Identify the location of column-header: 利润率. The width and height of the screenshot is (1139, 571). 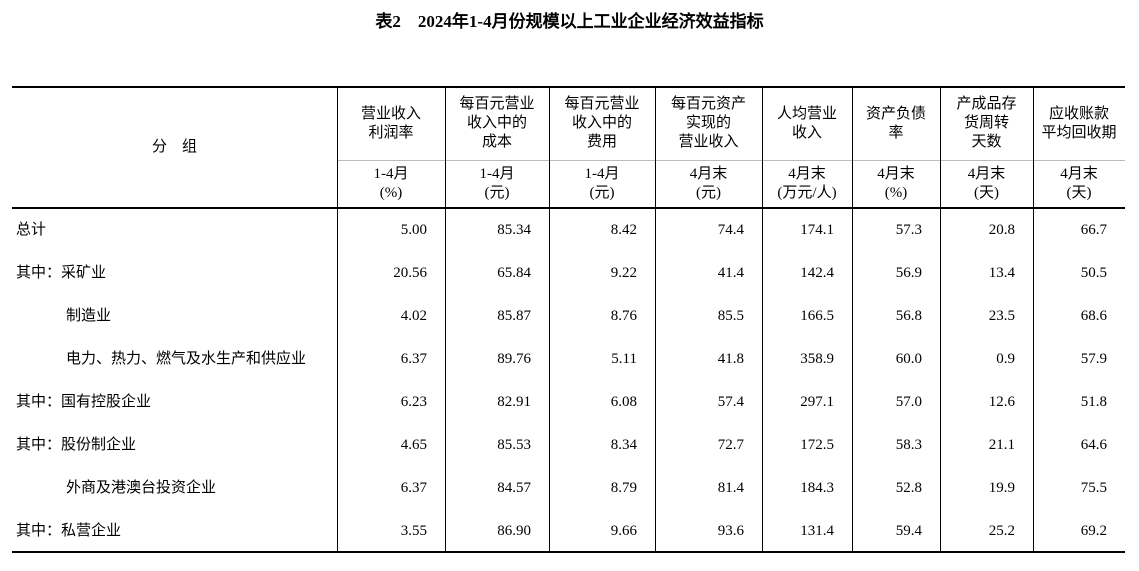
(391, 132).